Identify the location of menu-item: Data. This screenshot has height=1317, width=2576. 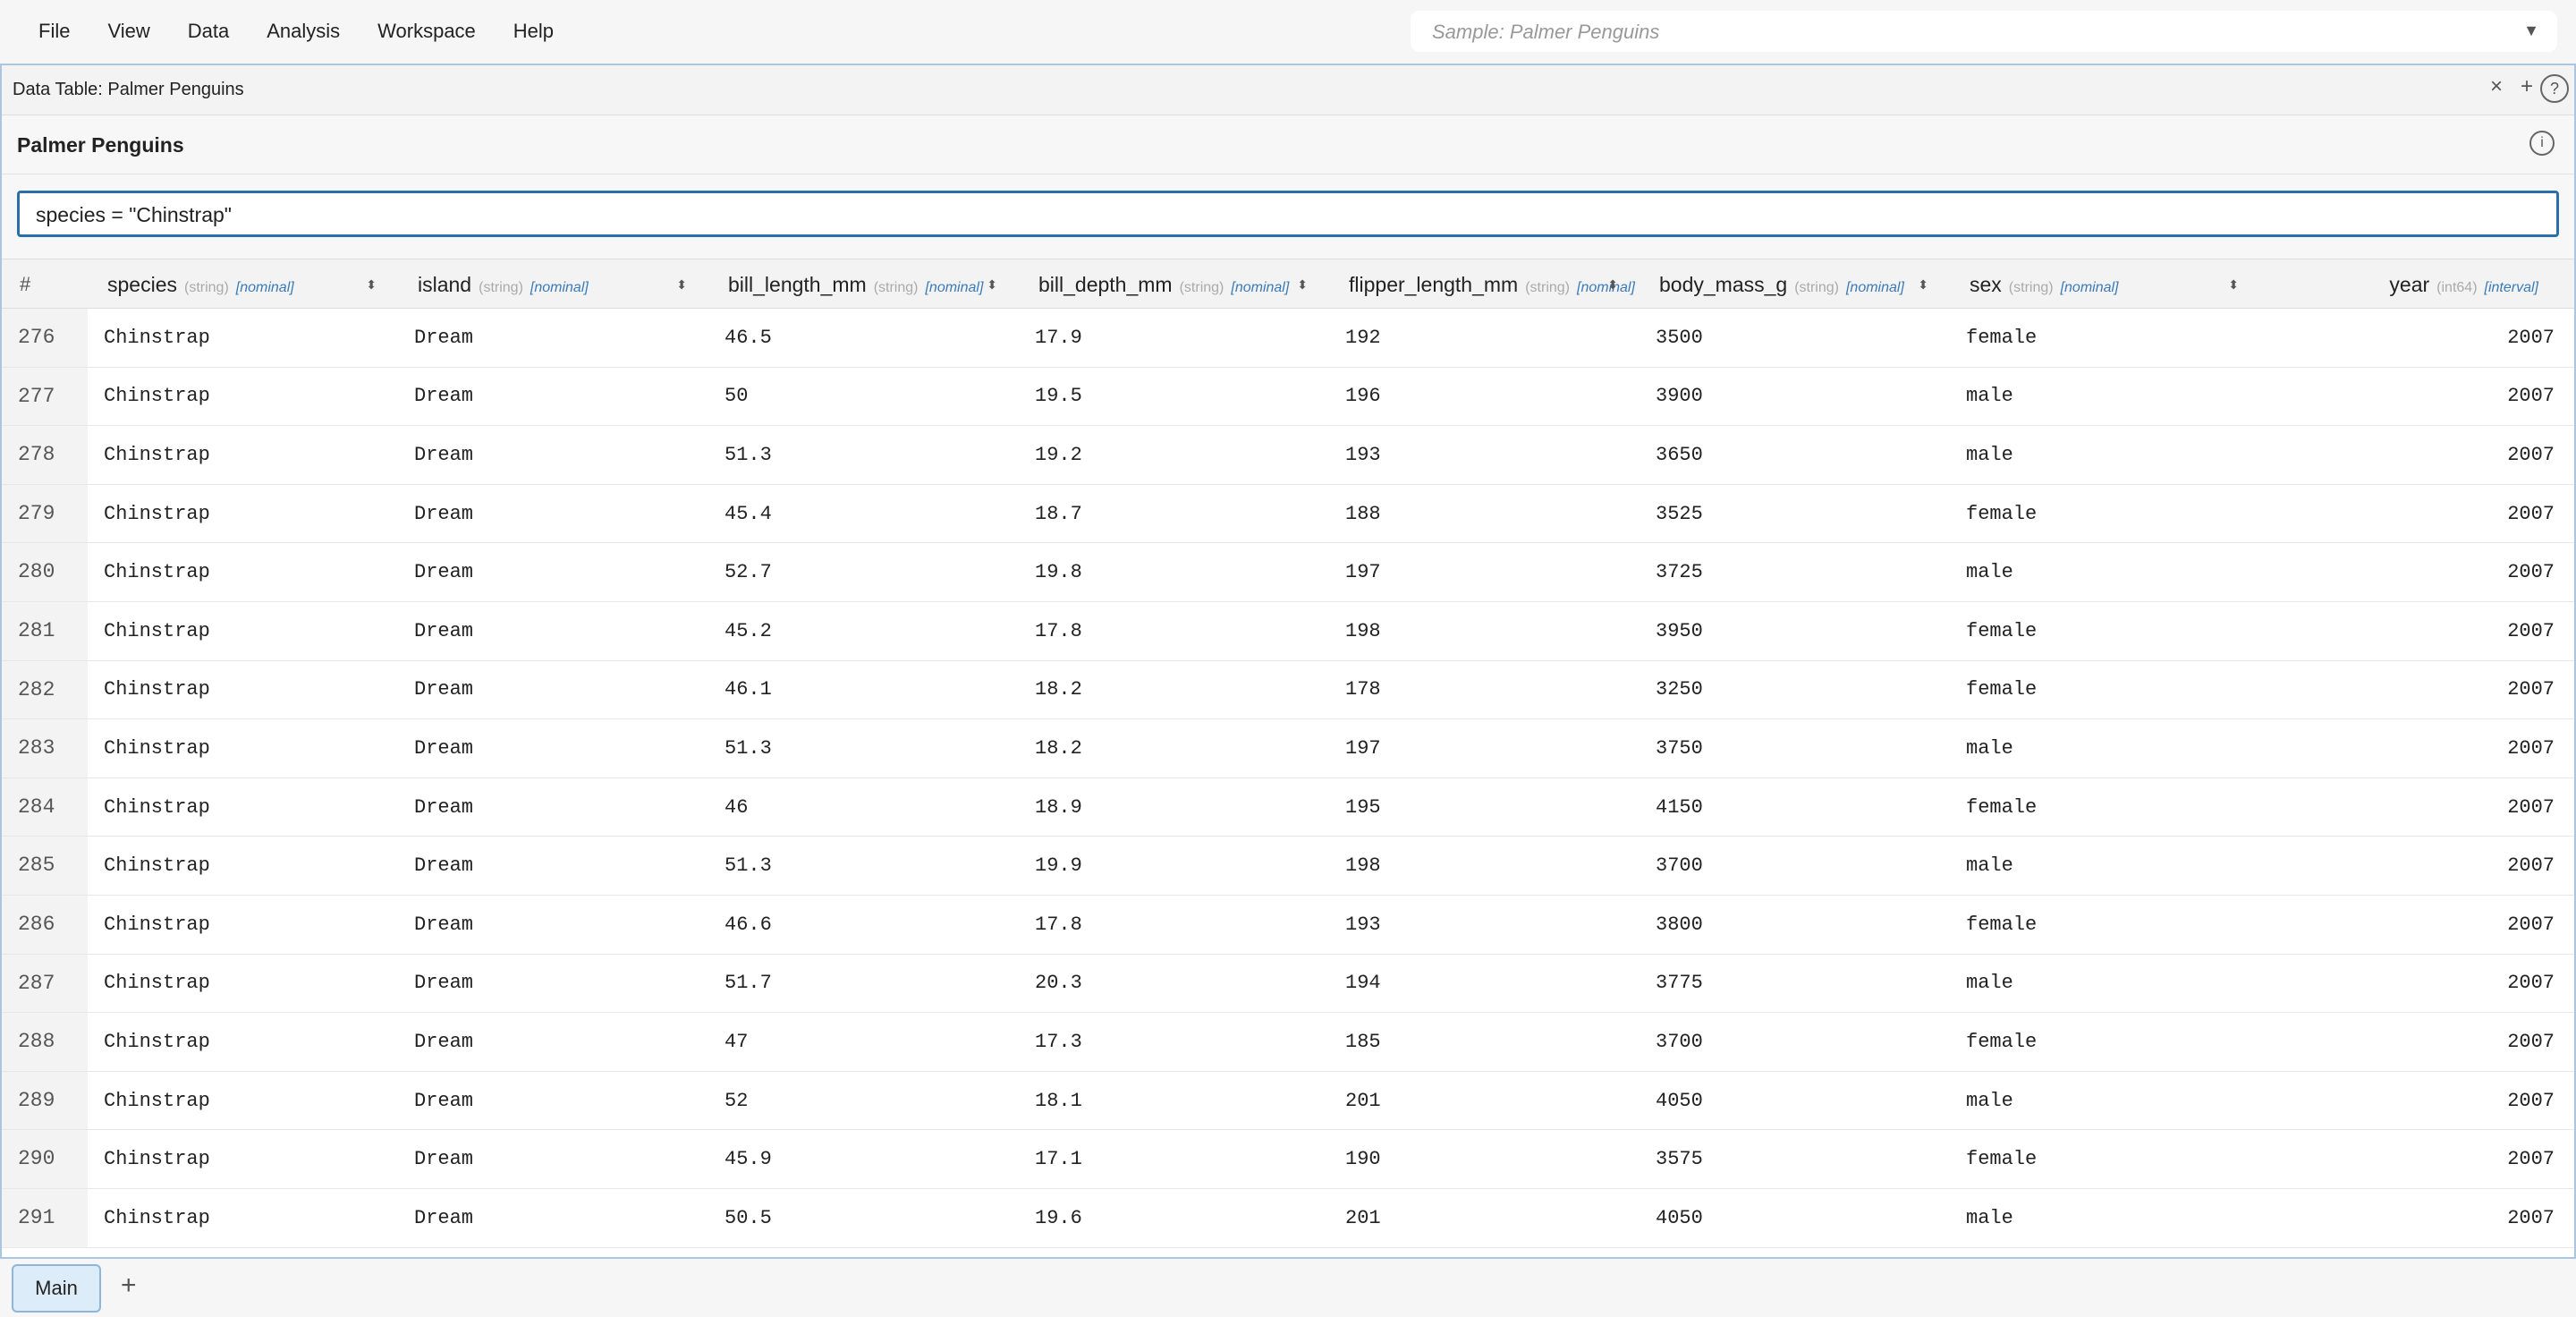
(208, 31).